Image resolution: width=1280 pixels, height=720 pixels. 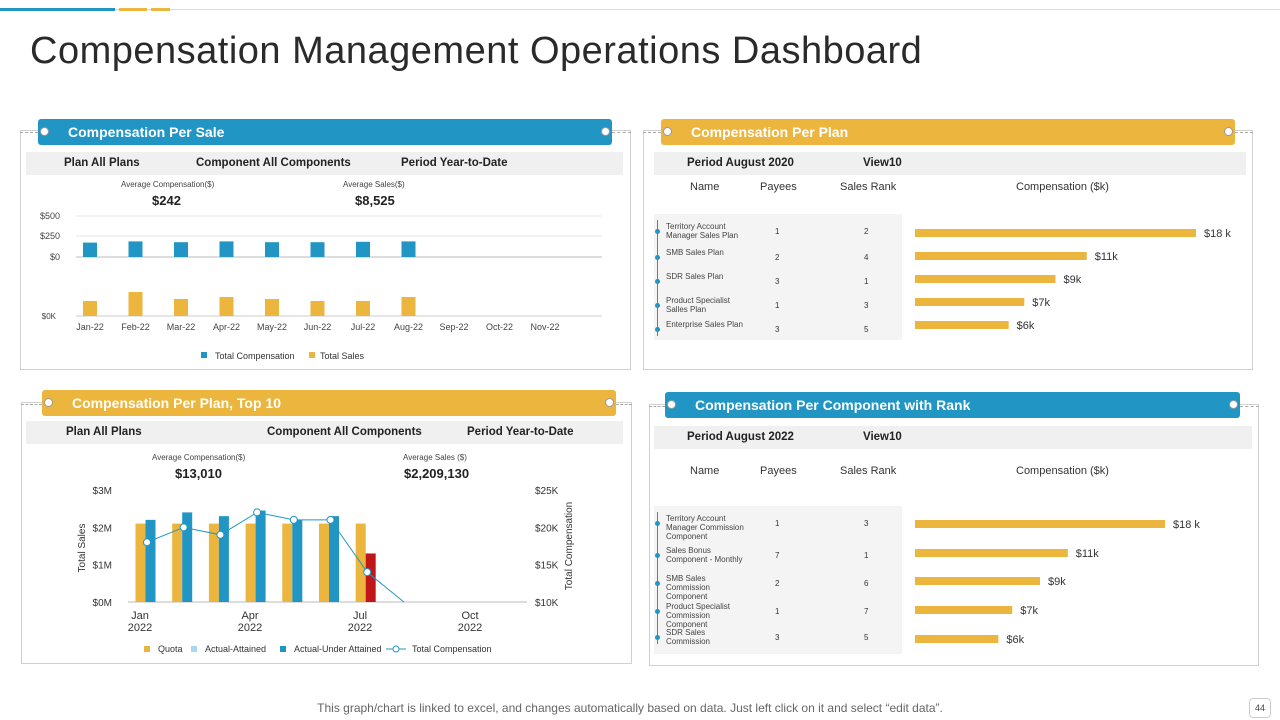 I want to click on row-name: SDR Sales Commission, so click(x=688, y=637).